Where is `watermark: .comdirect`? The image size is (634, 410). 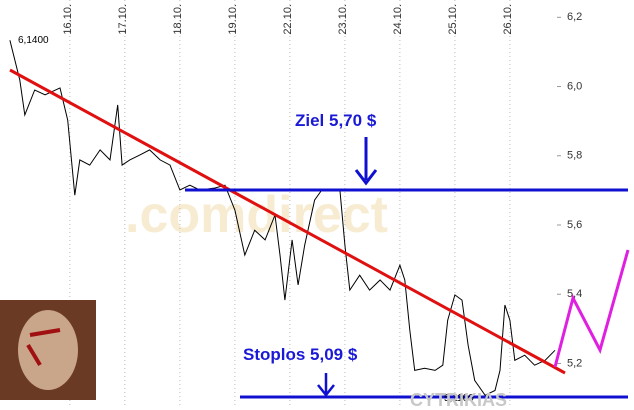 watermark: .comdirect is located at coordinates (256, 215).